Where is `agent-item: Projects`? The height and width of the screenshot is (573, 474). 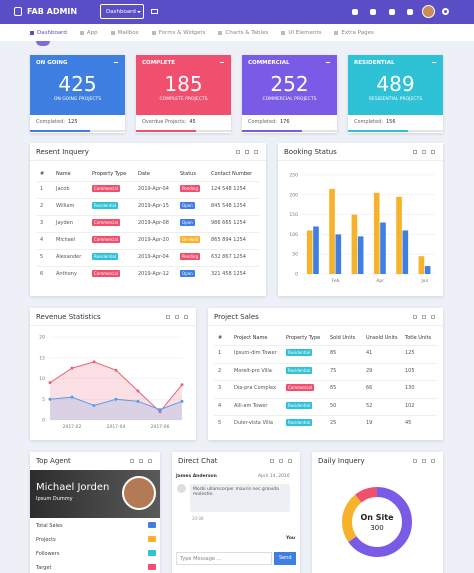 agent-item: Projects is located at coordinates (46, 540).